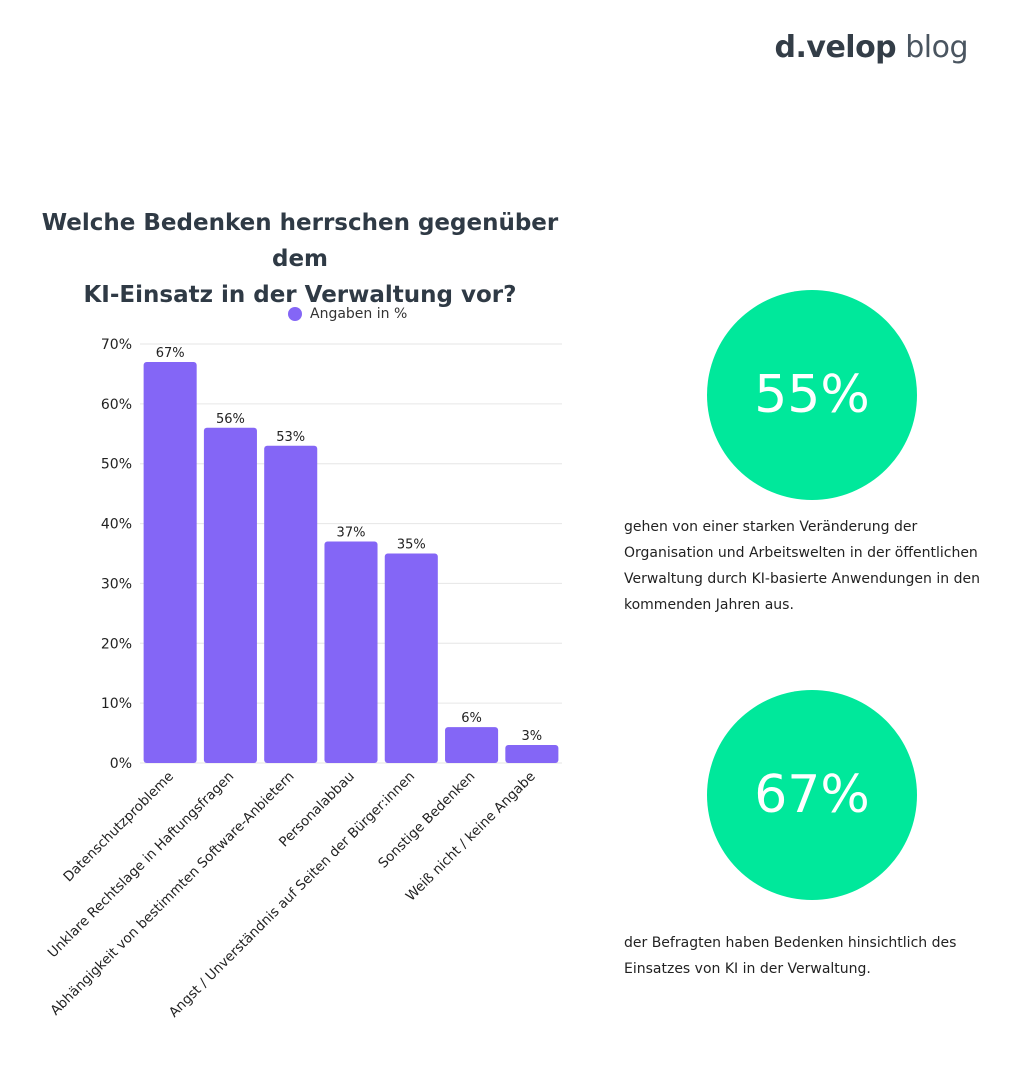 The image size is (1016, 1090). Describe the element at coordinates (471, 837) in the screenshot. I see `x-category-label: Weiß nicht / keine Angabe` at that location.